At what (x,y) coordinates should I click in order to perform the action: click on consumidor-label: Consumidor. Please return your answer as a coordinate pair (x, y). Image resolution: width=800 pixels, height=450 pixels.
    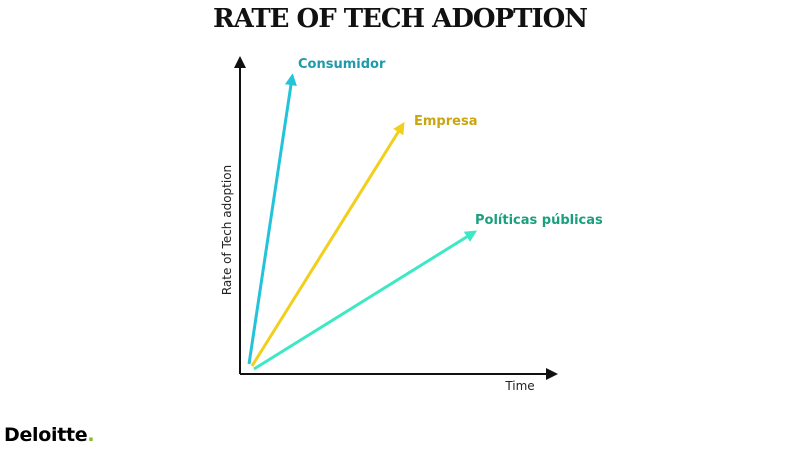
    Looking at the image, I should click on (342, 64).